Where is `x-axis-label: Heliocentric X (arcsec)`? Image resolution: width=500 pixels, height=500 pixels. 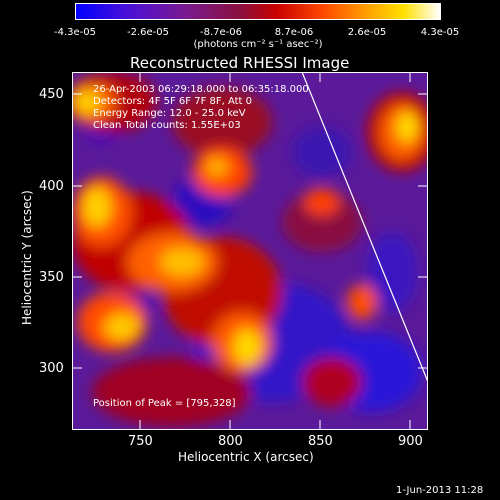 x-axis-label: Heliocentric X (arcsec) is located at coordinates (246, 457).